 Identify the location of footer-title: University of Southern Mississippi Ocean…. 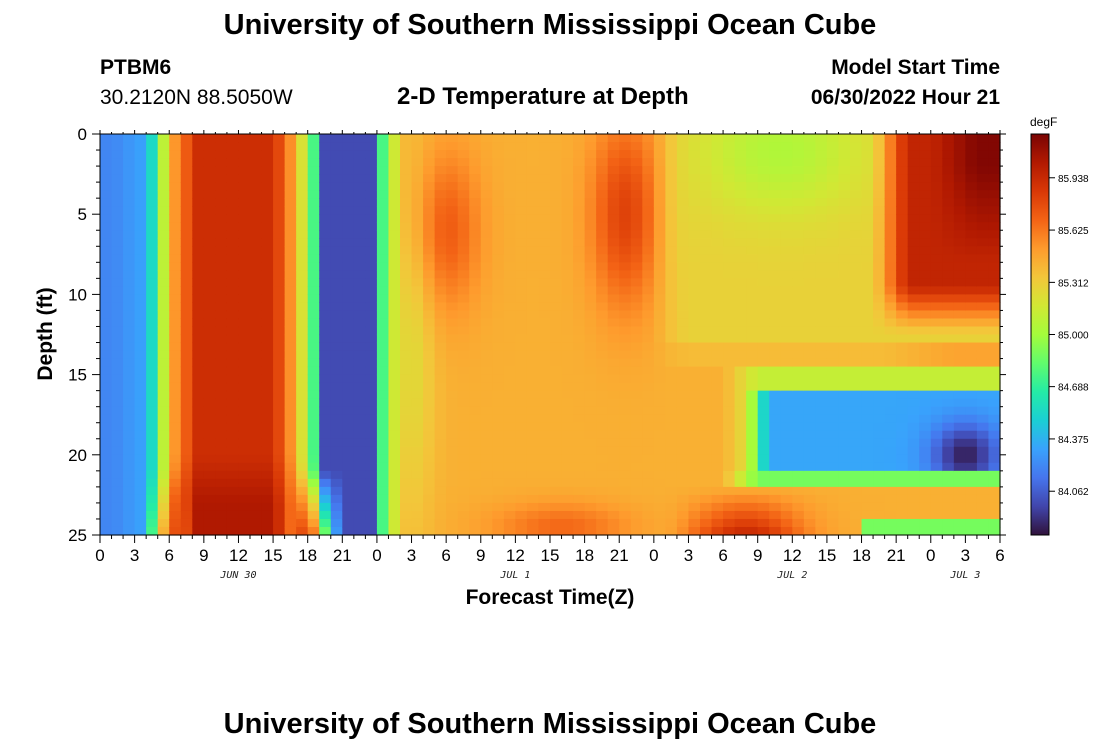
(550, 724).